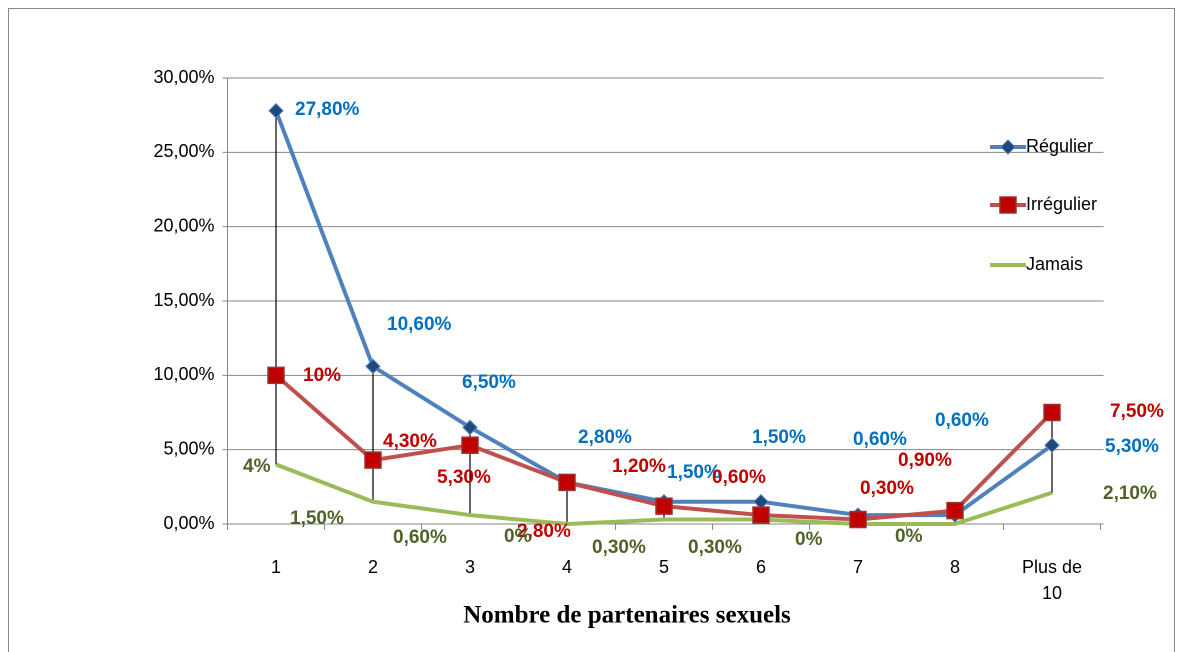  What do you see at coordinates (1052, 580) in the screenshot?
I see `x-tick-label: Plus de 10` at bounding box center [1052, 580].